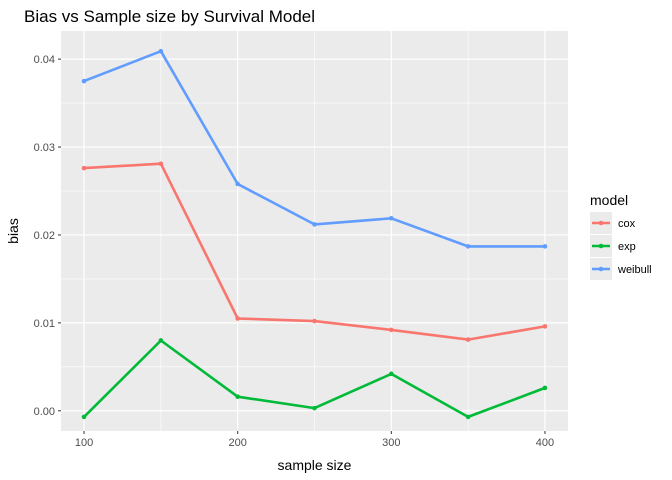 This screenshot has height=480, width=672. What do you see at coordinates (44, 60) in the screenshot?
I see `y-tick-label: 0.04` at bounding box center [44, 60].